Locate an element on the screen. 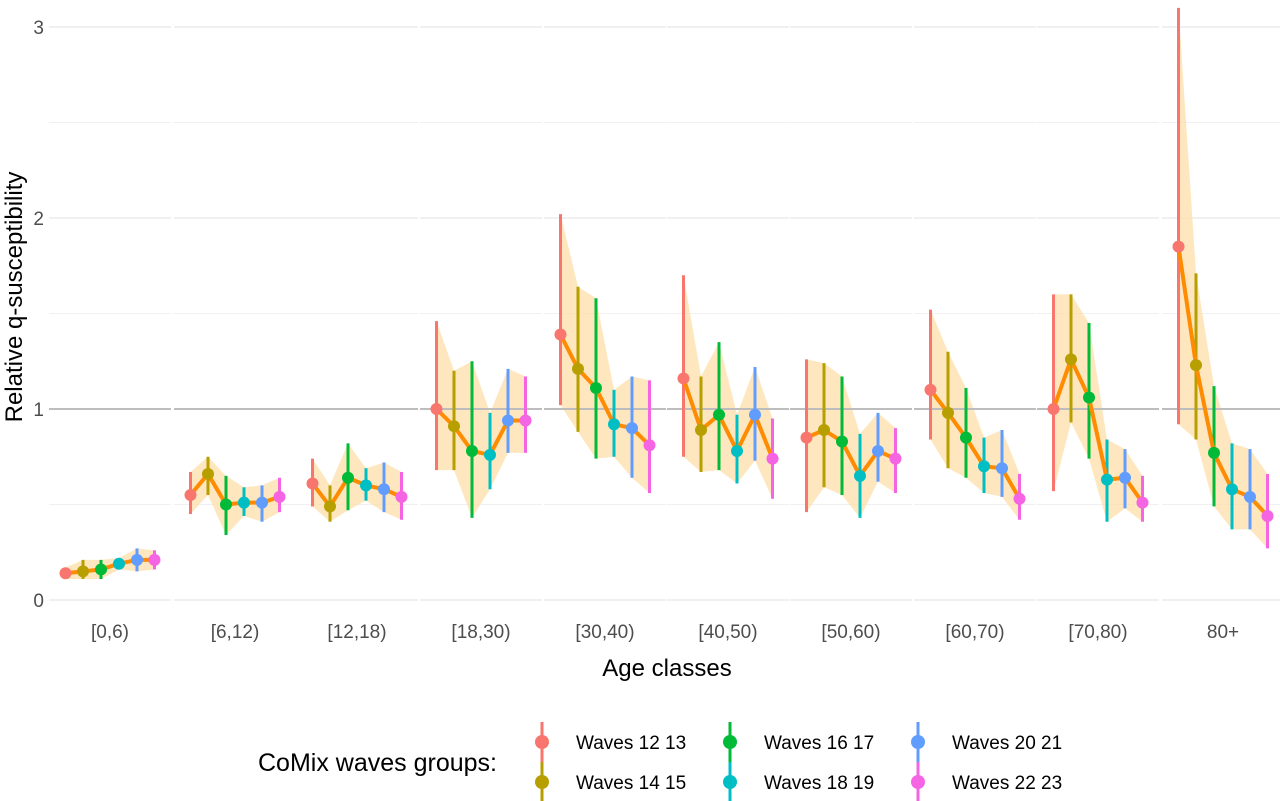 The image size is (1280, 801). x-tick-label: [70,80) is located at coordinates (1097, 632).